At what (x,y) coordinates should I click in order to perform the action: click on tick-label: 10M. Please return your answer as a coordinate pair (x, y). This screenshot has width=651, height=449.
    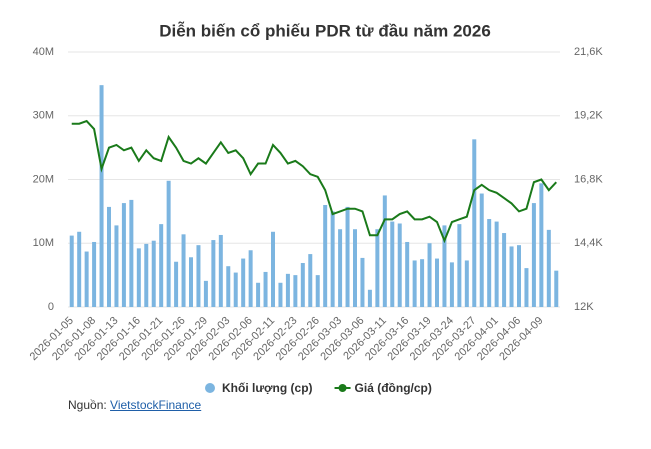
    Looking at the image, I should click on (43, 243).